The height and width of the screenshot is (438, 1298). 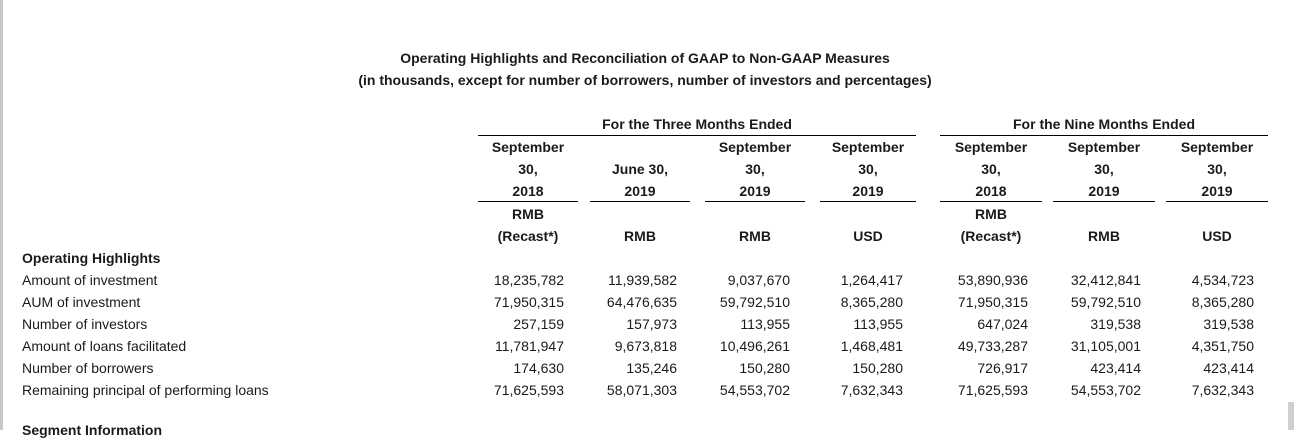 I want to click on table-cell: 135,246, so click(x=651, y=368).